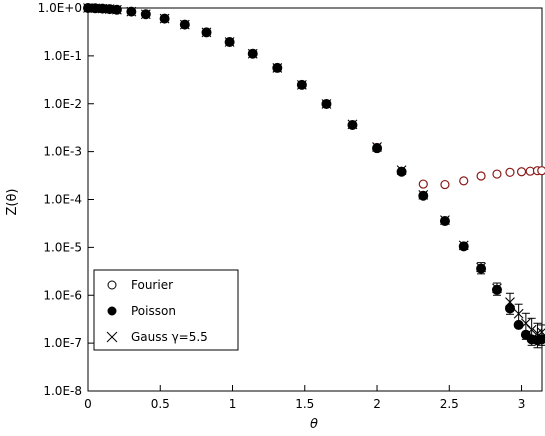 This screenshot has width=545, height=436. Describe the element at coordinates (169, 337) in the screenshot. I see `legend-gauss-label: Gauss γ=5.5` at that location.